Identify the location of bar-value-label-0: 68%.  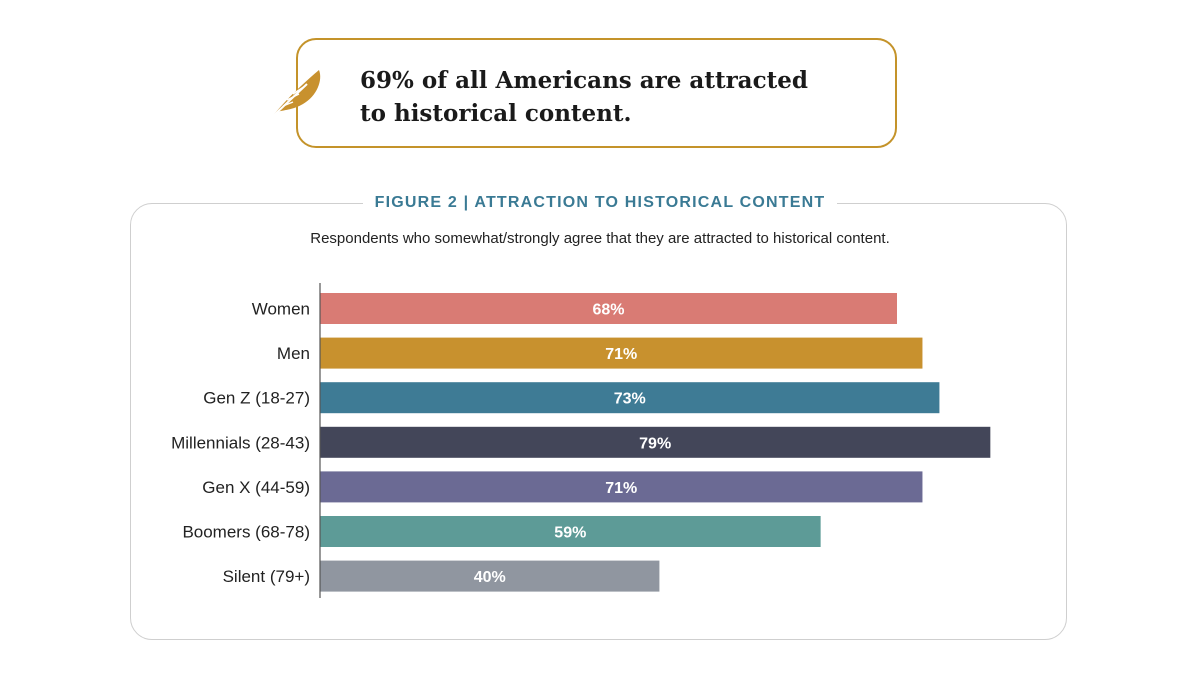
(608, 310).